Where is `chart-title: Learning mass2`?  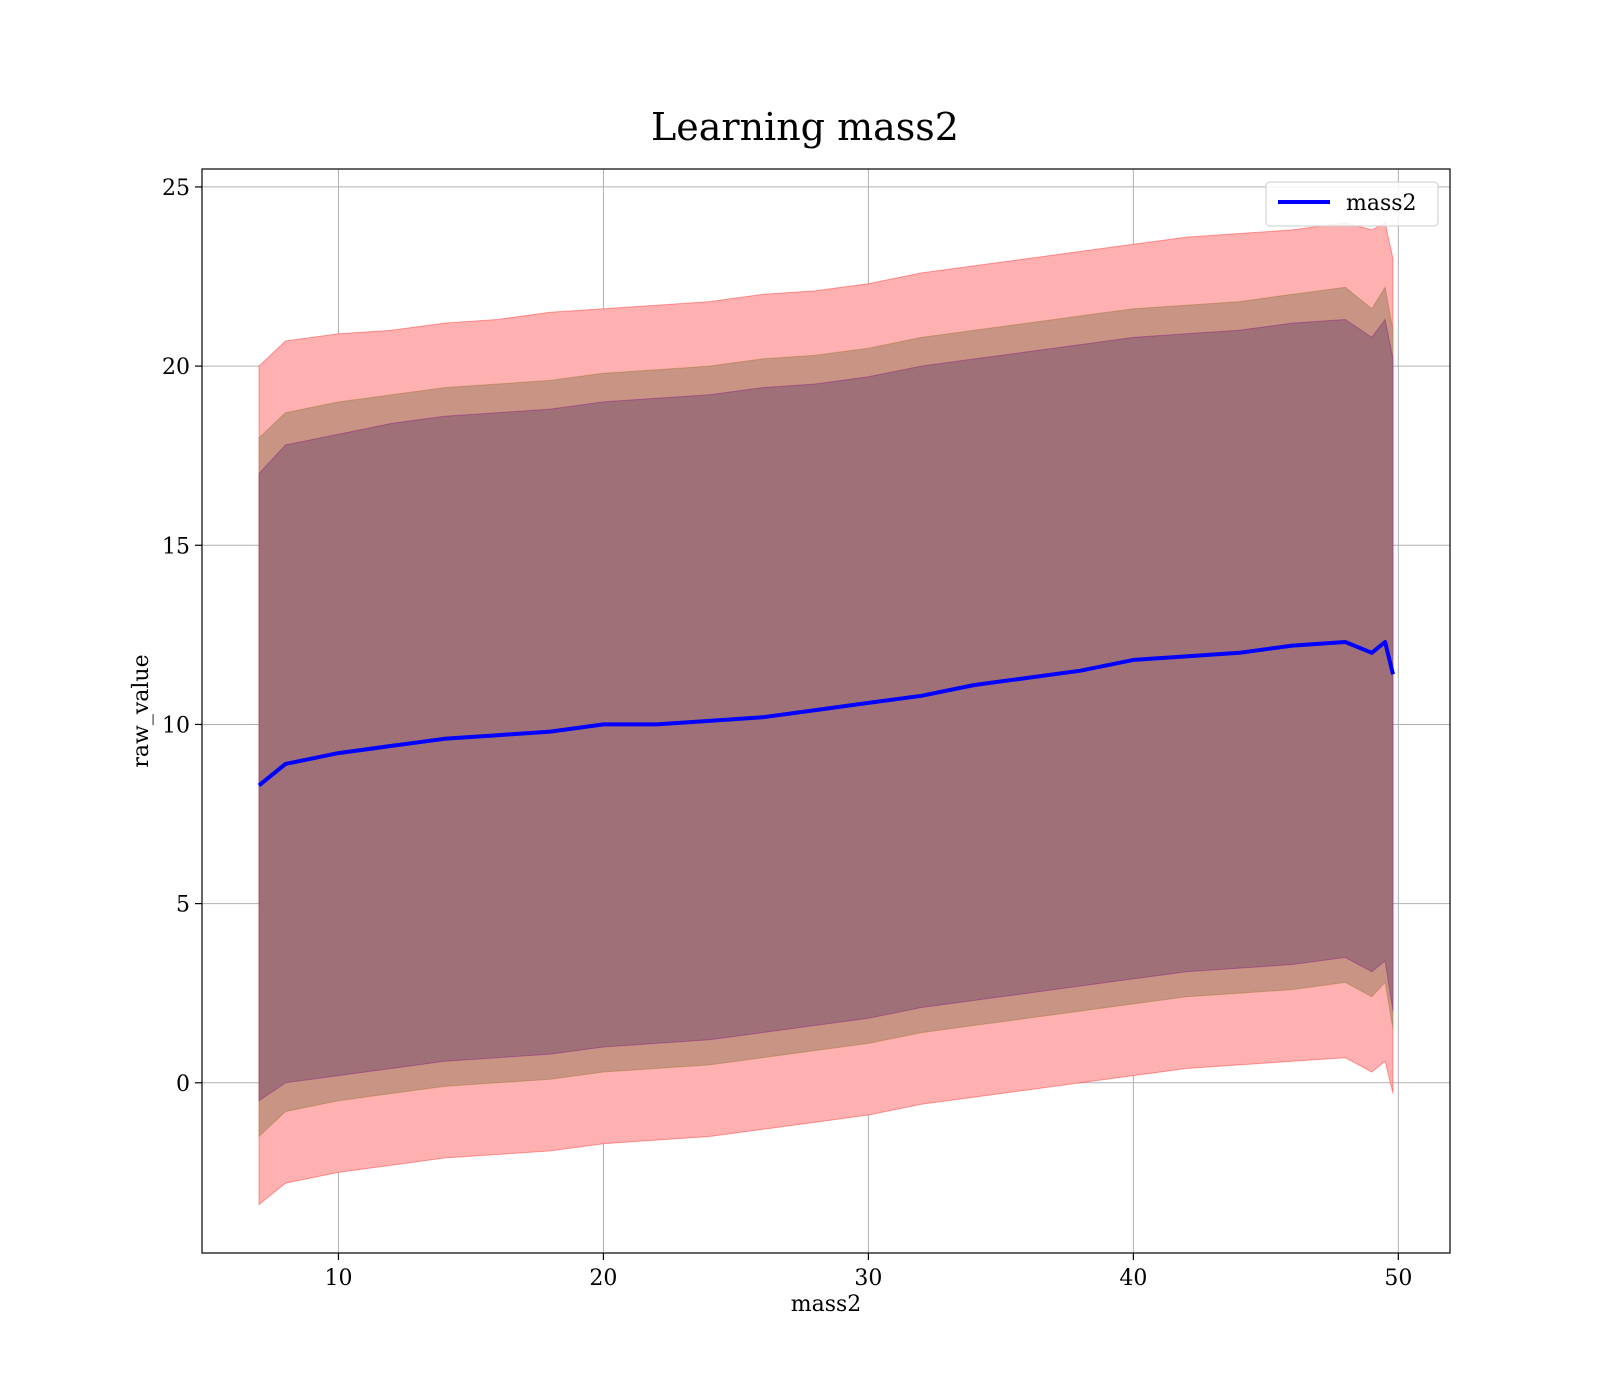
chart-title: Learning mass2 is located at coordinates (805, 127).